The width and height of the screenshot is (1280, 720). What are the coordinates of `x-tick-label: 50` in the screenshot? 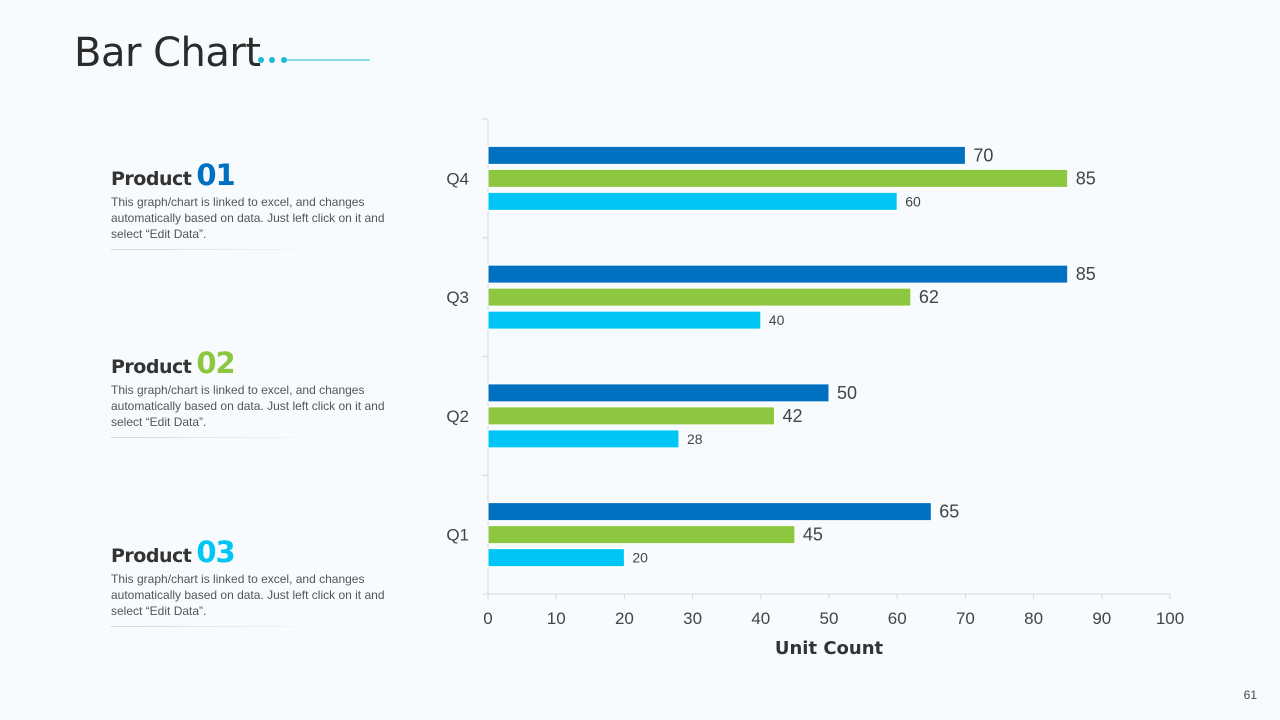 It's located at (829, 618).